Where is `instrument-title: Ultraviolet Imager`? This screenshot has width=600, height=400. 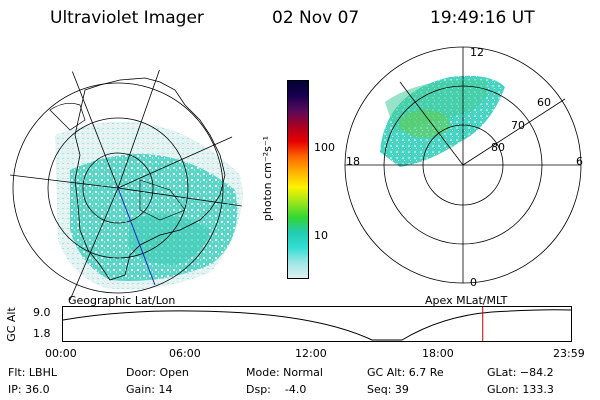 instrument-title: Ultraviolet Imager is located at coordinates (127, 18).